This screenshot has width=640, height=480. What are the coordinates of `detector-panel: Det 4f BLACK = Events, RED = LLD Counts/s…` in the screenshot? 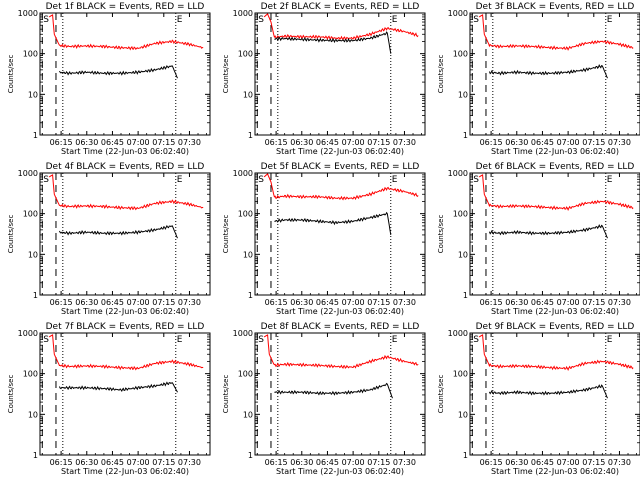 It's located at (109, 239).